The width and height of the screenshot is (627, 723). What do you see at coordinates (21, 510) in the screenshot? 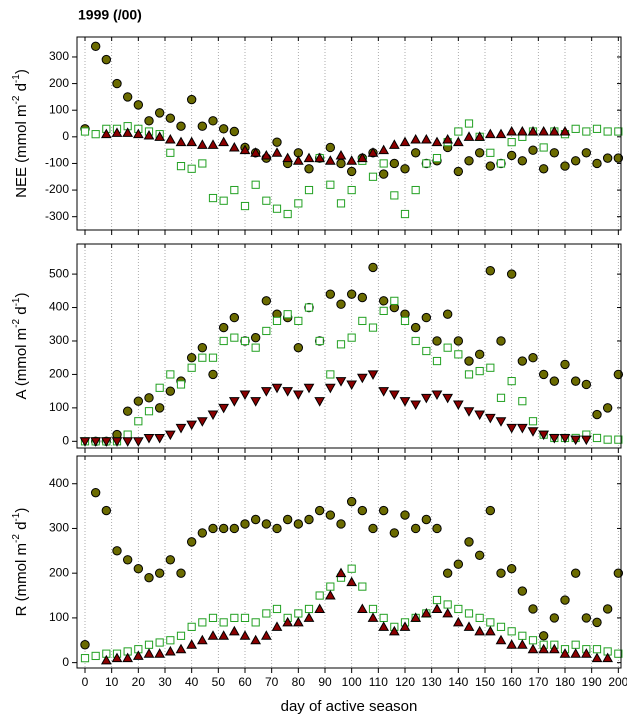
I see `y-axis-title-part: )` at bounding box center [21, 510].